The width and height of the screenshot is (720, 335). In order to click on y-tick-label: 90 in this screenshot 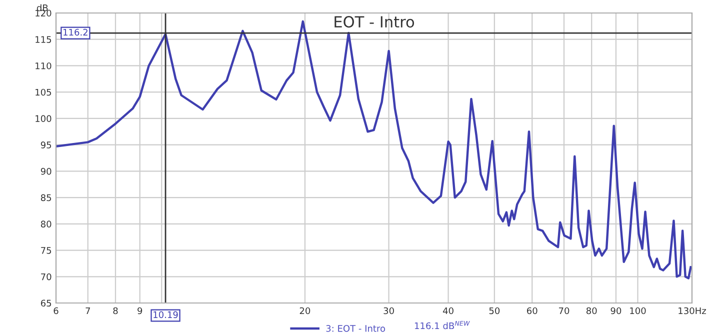, I will do `click(46, 171)`.